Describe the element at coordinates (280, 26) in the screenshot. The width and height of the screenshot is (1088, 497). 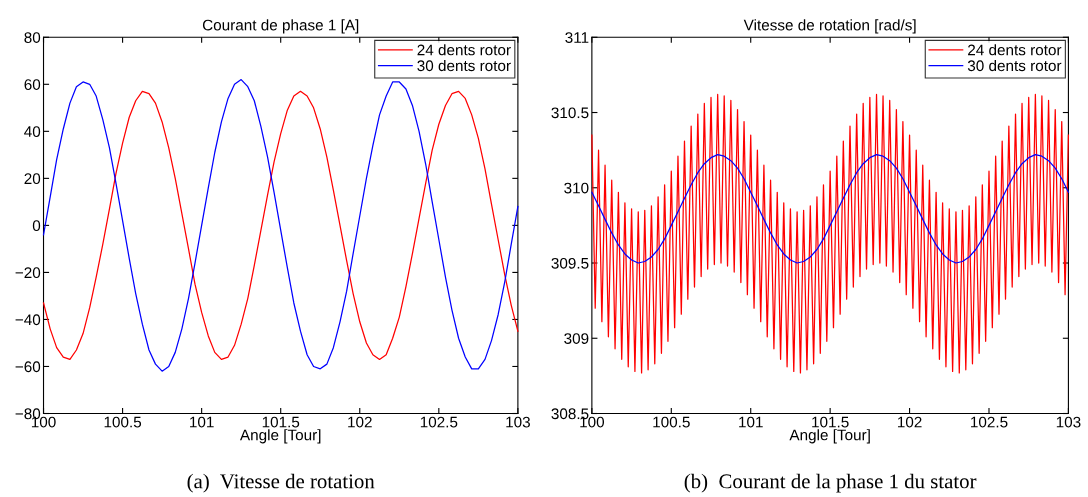
I see `chart-title: Courant de phase 1 [A]` at that location.